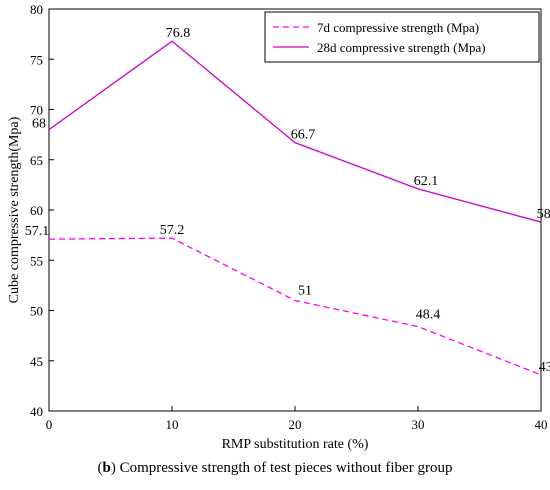 This screenshot has width=550, height=490. What do you see at coordinates (36, 59) in the screenshot?
I see `y-tick-label: 75` at bounding box center [36, 59].